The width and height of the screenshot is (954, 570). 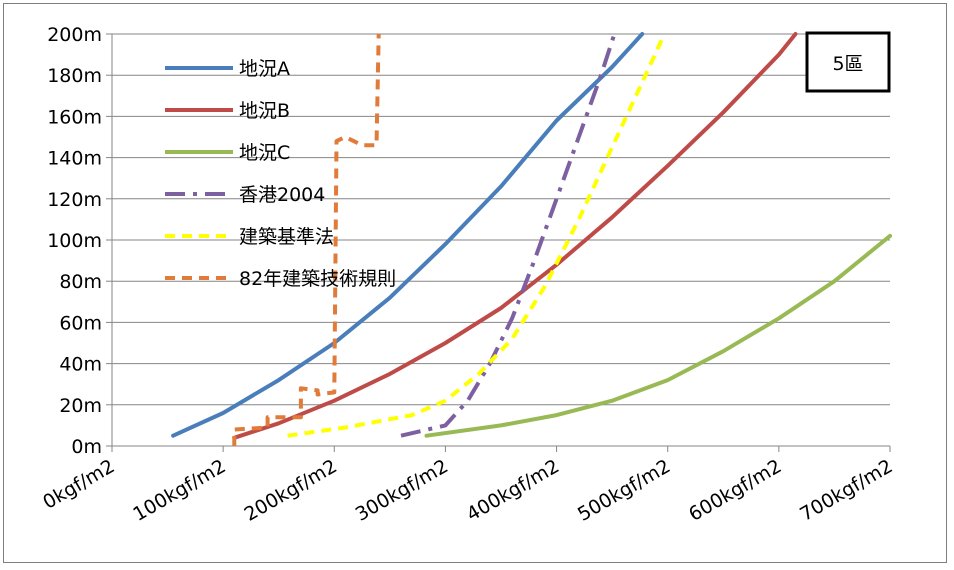 I want to click on legend-label: 82年建築技術規則, so click(x=317, y=279).